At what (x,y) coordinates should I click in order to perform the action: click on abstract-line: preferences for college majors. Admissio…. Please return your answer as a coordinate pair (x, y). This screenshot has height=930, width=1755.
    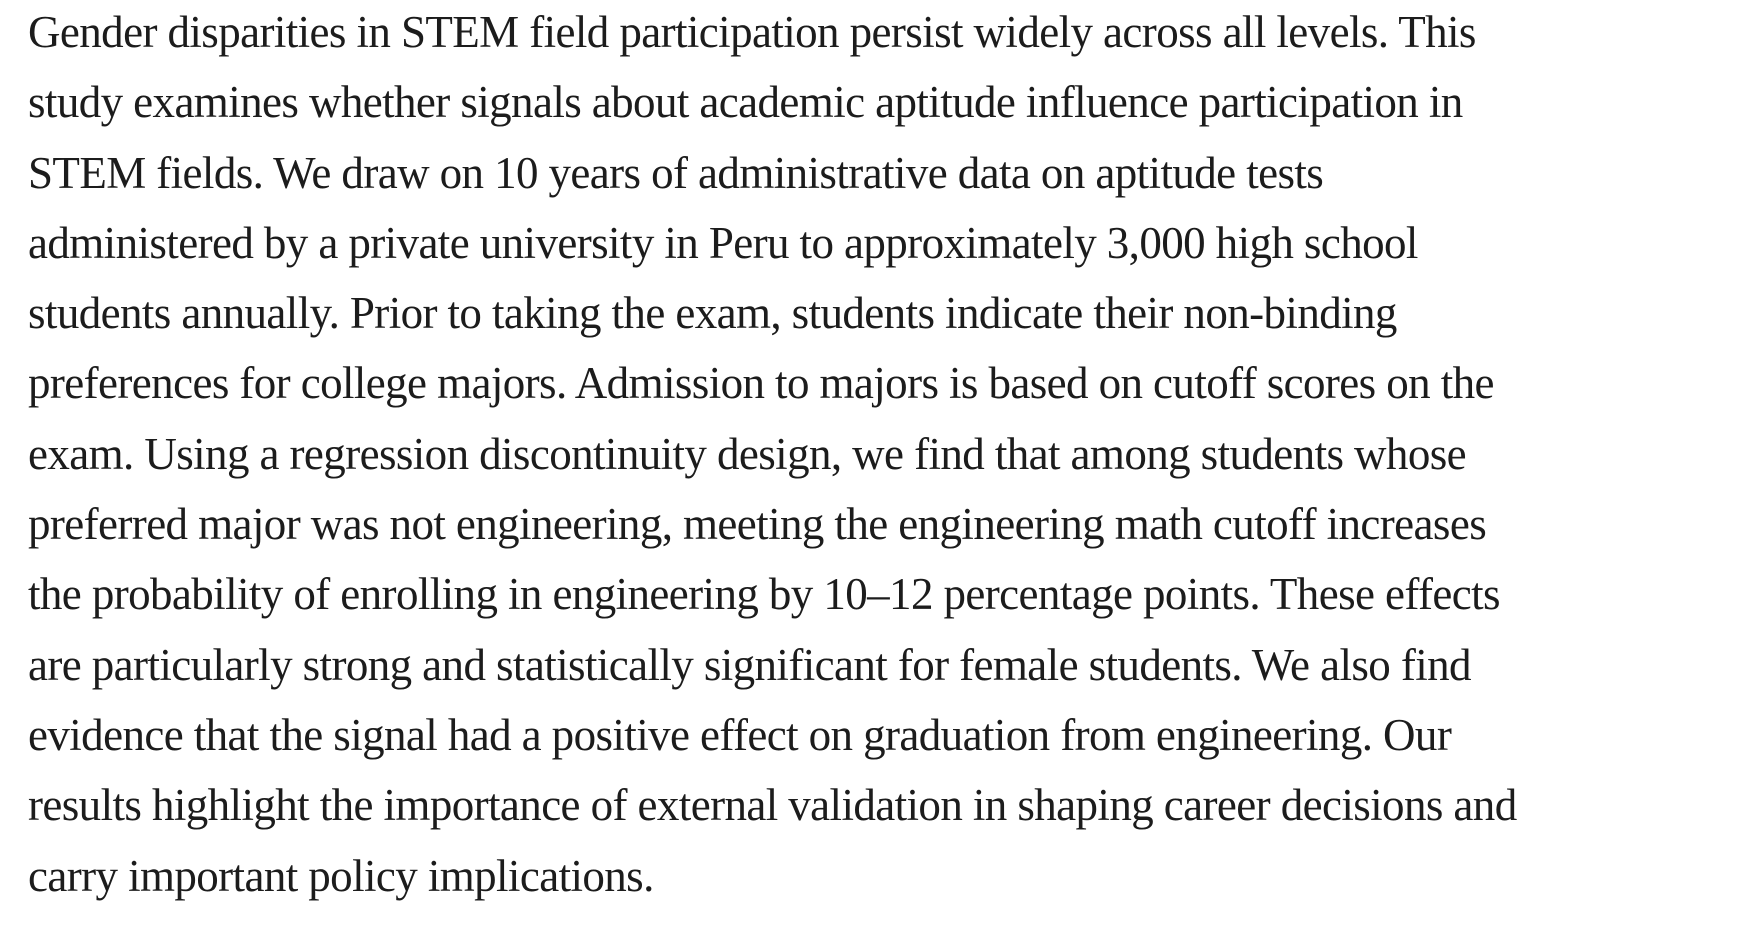
    Looking at the image, I should click on (761, 383).